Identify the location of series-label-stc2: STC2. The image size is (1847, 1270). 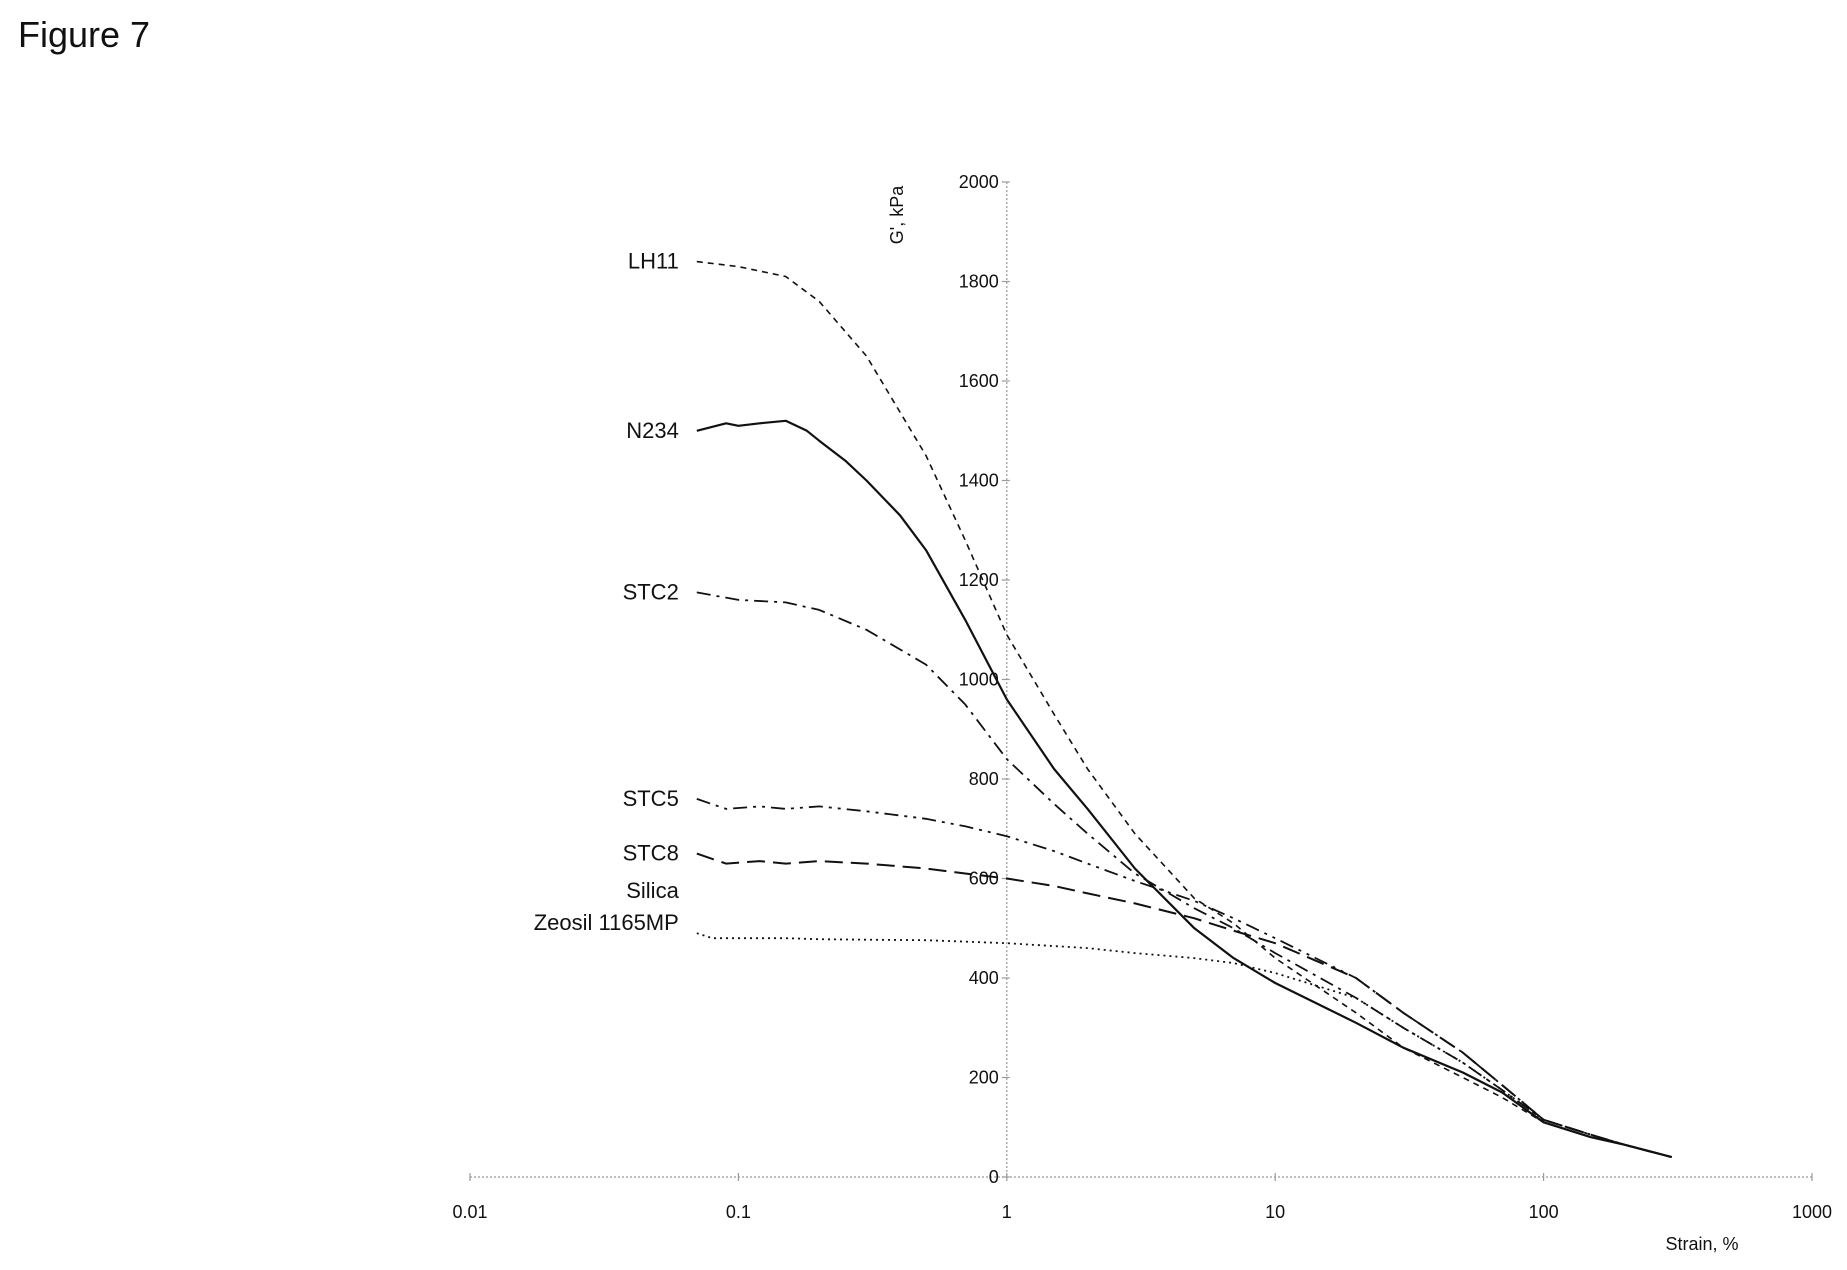
(651, 591).